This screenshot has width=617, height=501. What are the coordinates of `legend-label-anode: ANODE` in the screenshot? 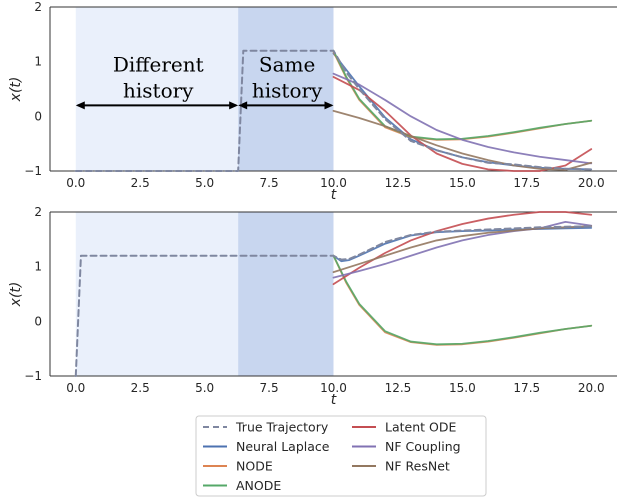 It's located at (258, 485).